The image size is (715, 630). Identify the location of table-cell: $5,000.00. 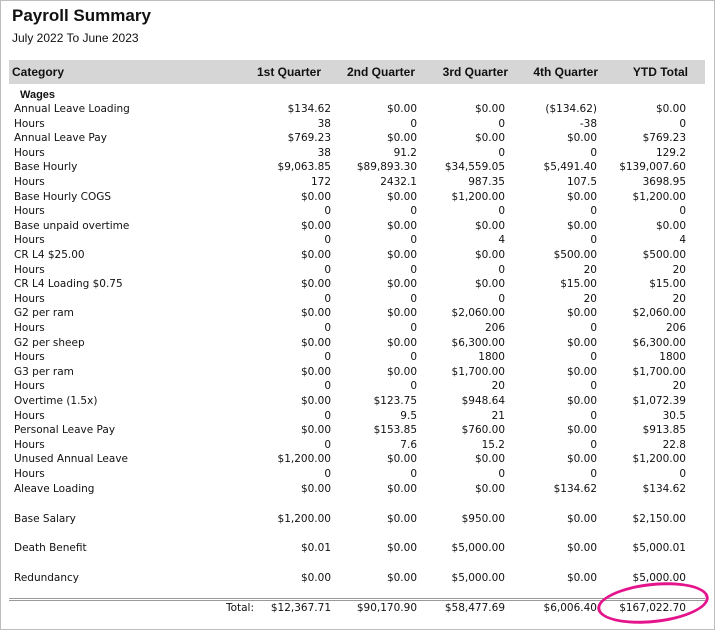
(478, 548).